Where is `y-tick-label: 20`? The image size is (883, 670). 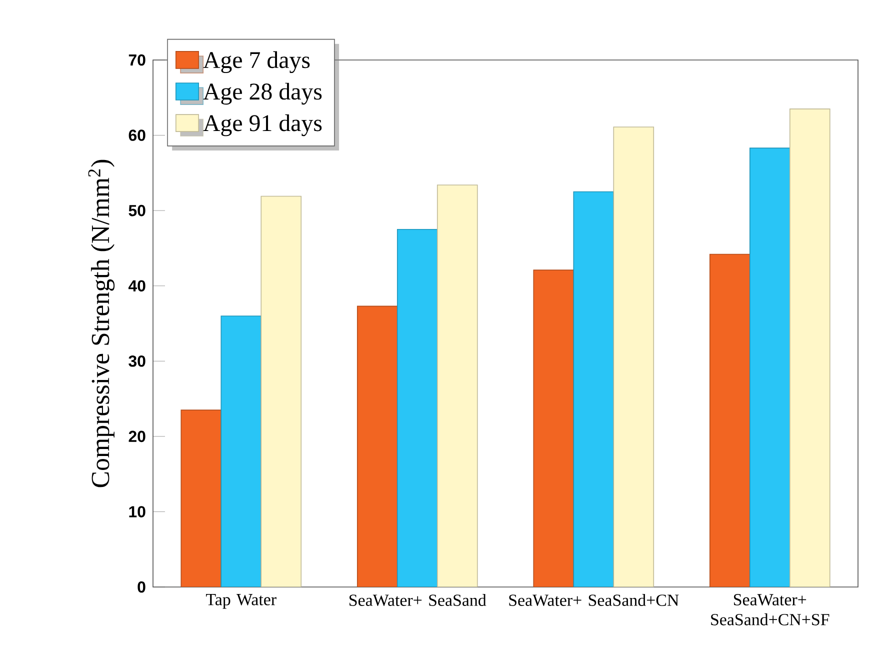 y-tick-label: 20 is located at coordinates (137, 436).